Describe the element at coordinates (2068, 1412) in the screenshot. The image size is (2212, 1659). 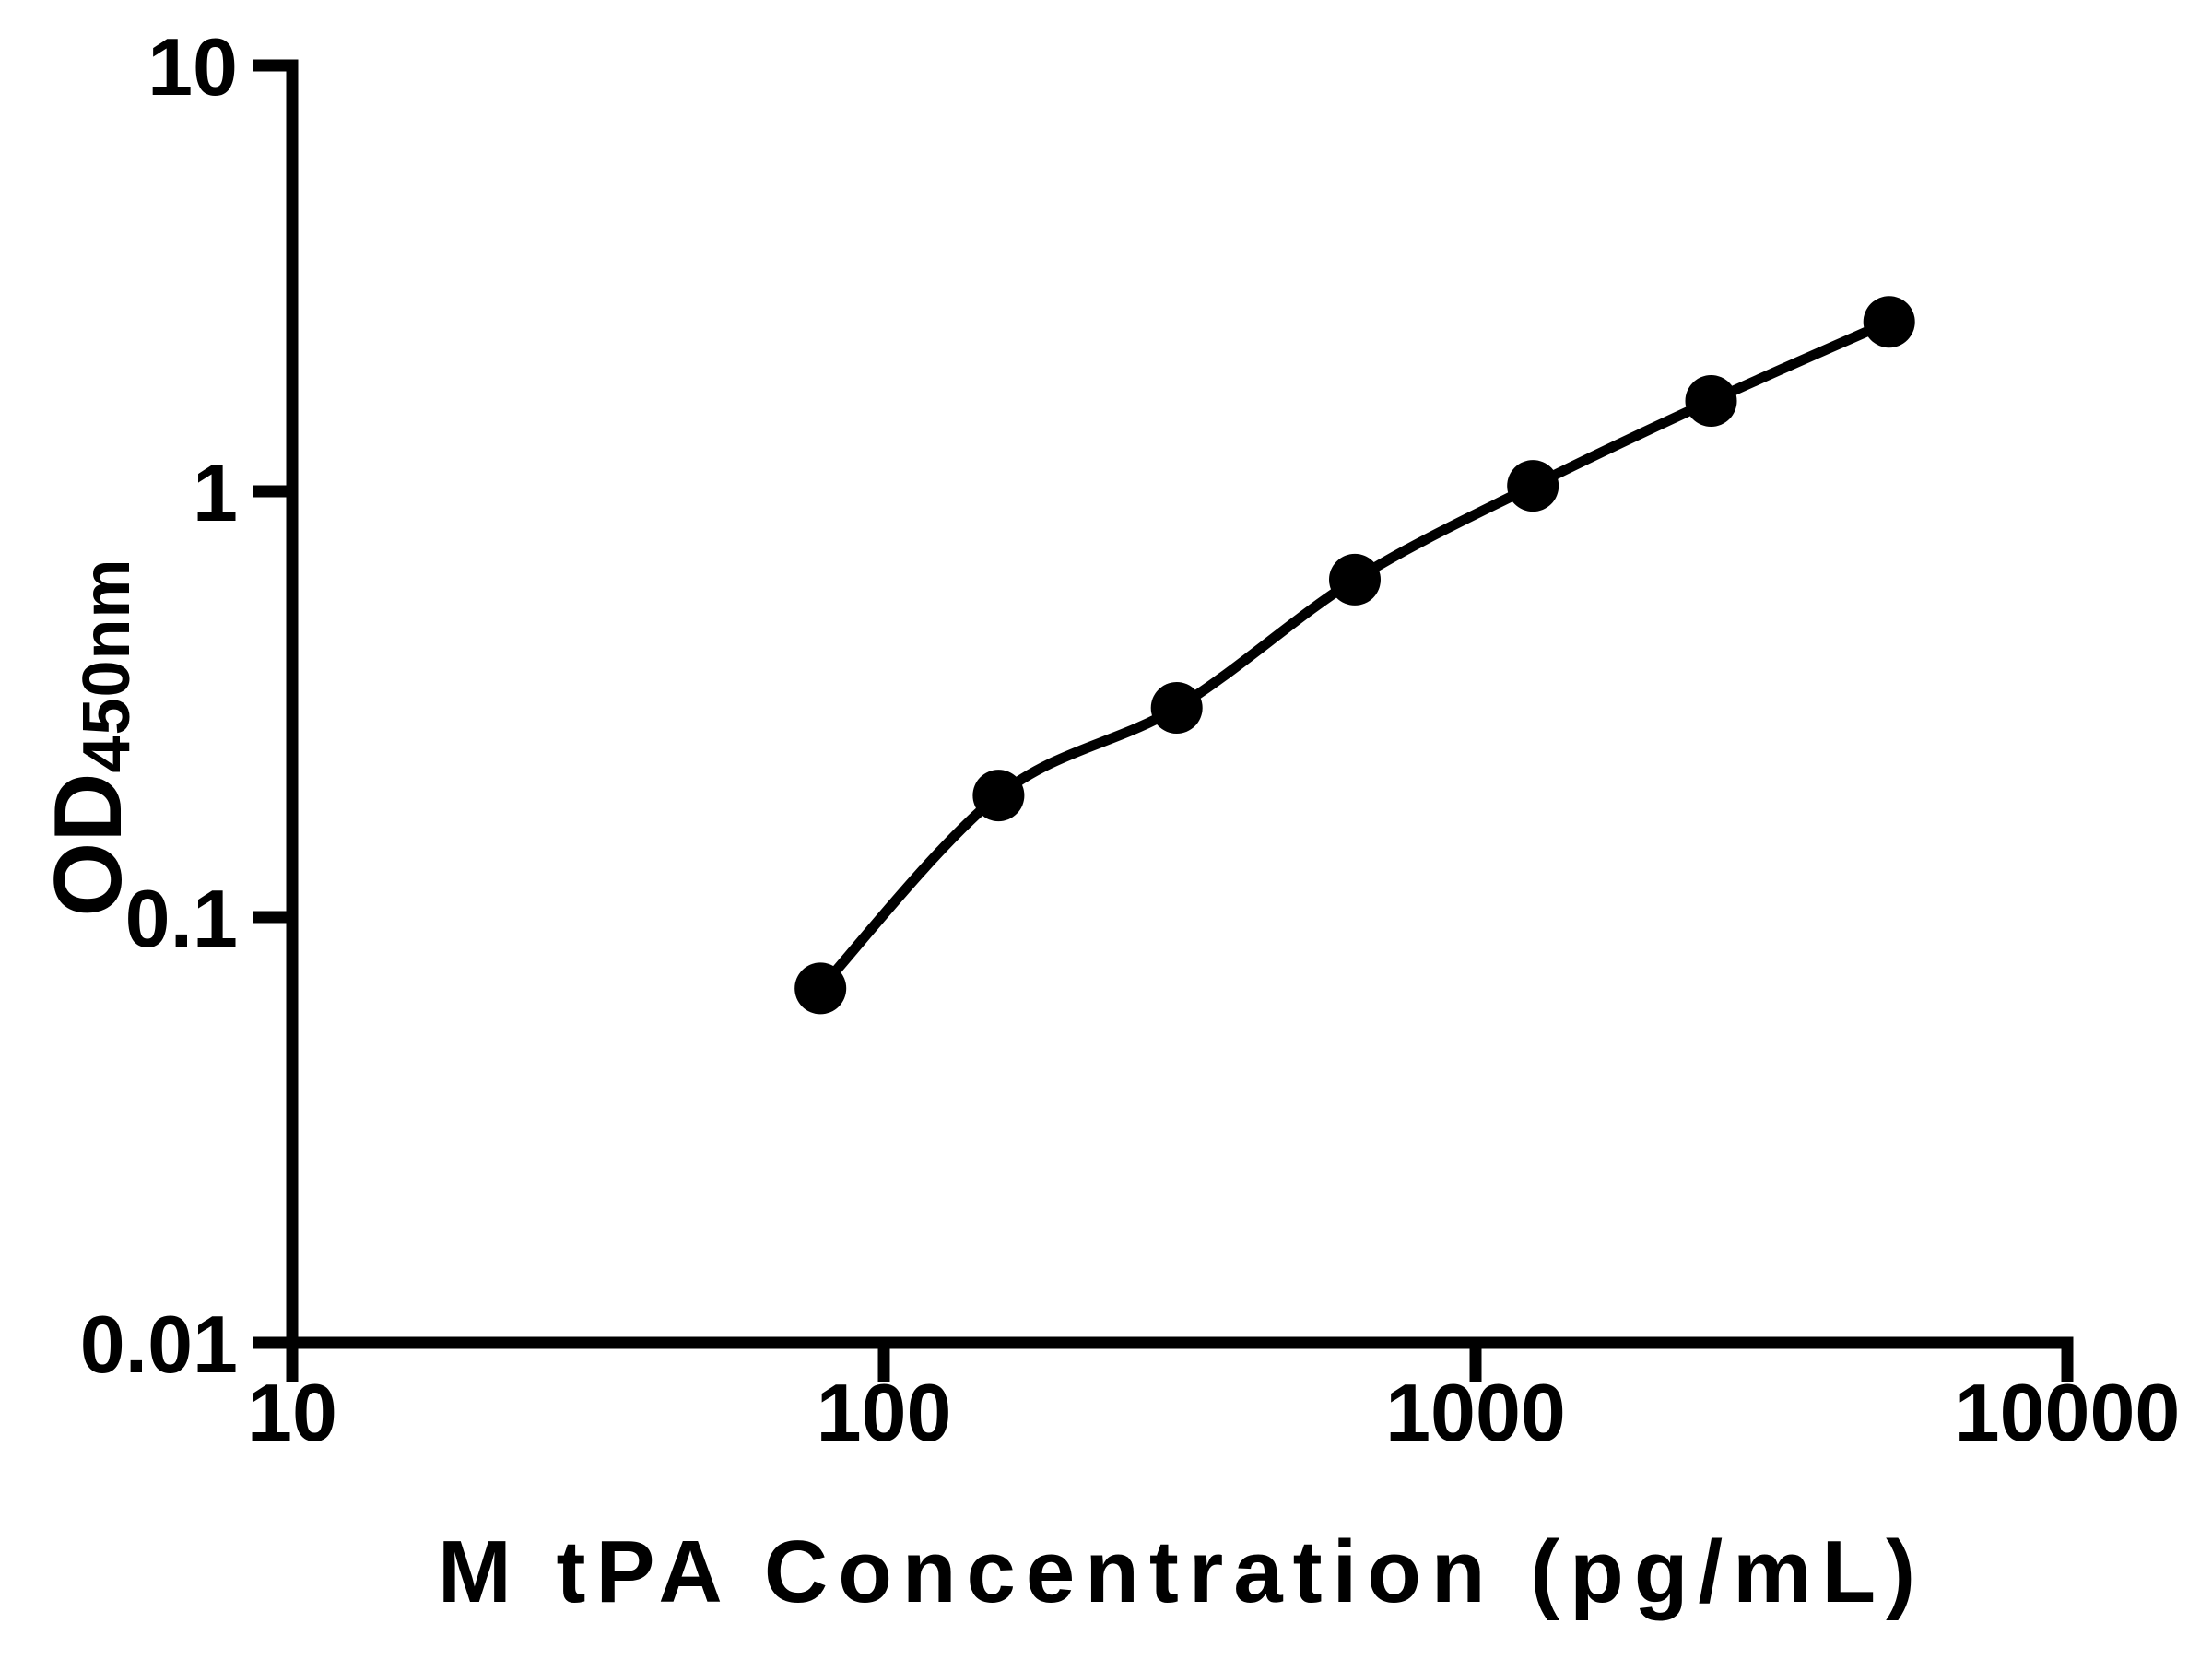
I see `x-tick-label: 10000` at that location.